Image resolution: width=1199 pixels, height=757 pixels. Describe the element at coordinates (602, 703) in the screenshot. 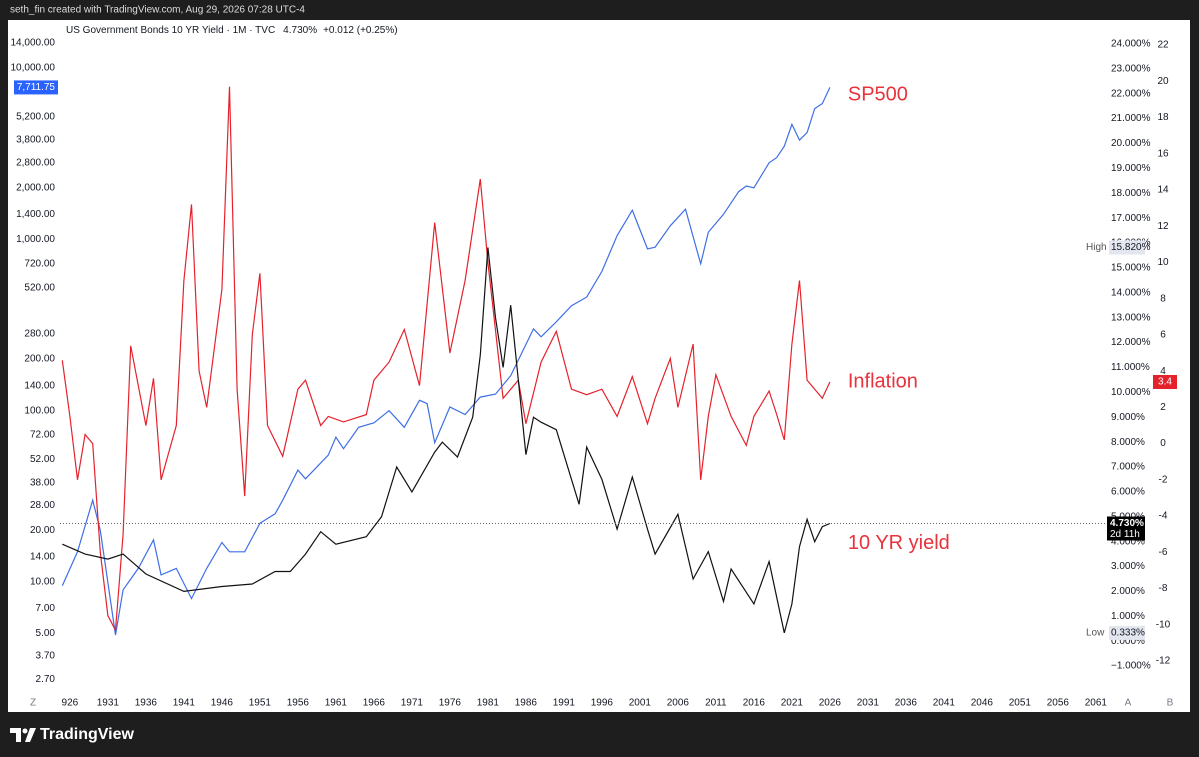

I see `x-tick-label: 1996` at that location.